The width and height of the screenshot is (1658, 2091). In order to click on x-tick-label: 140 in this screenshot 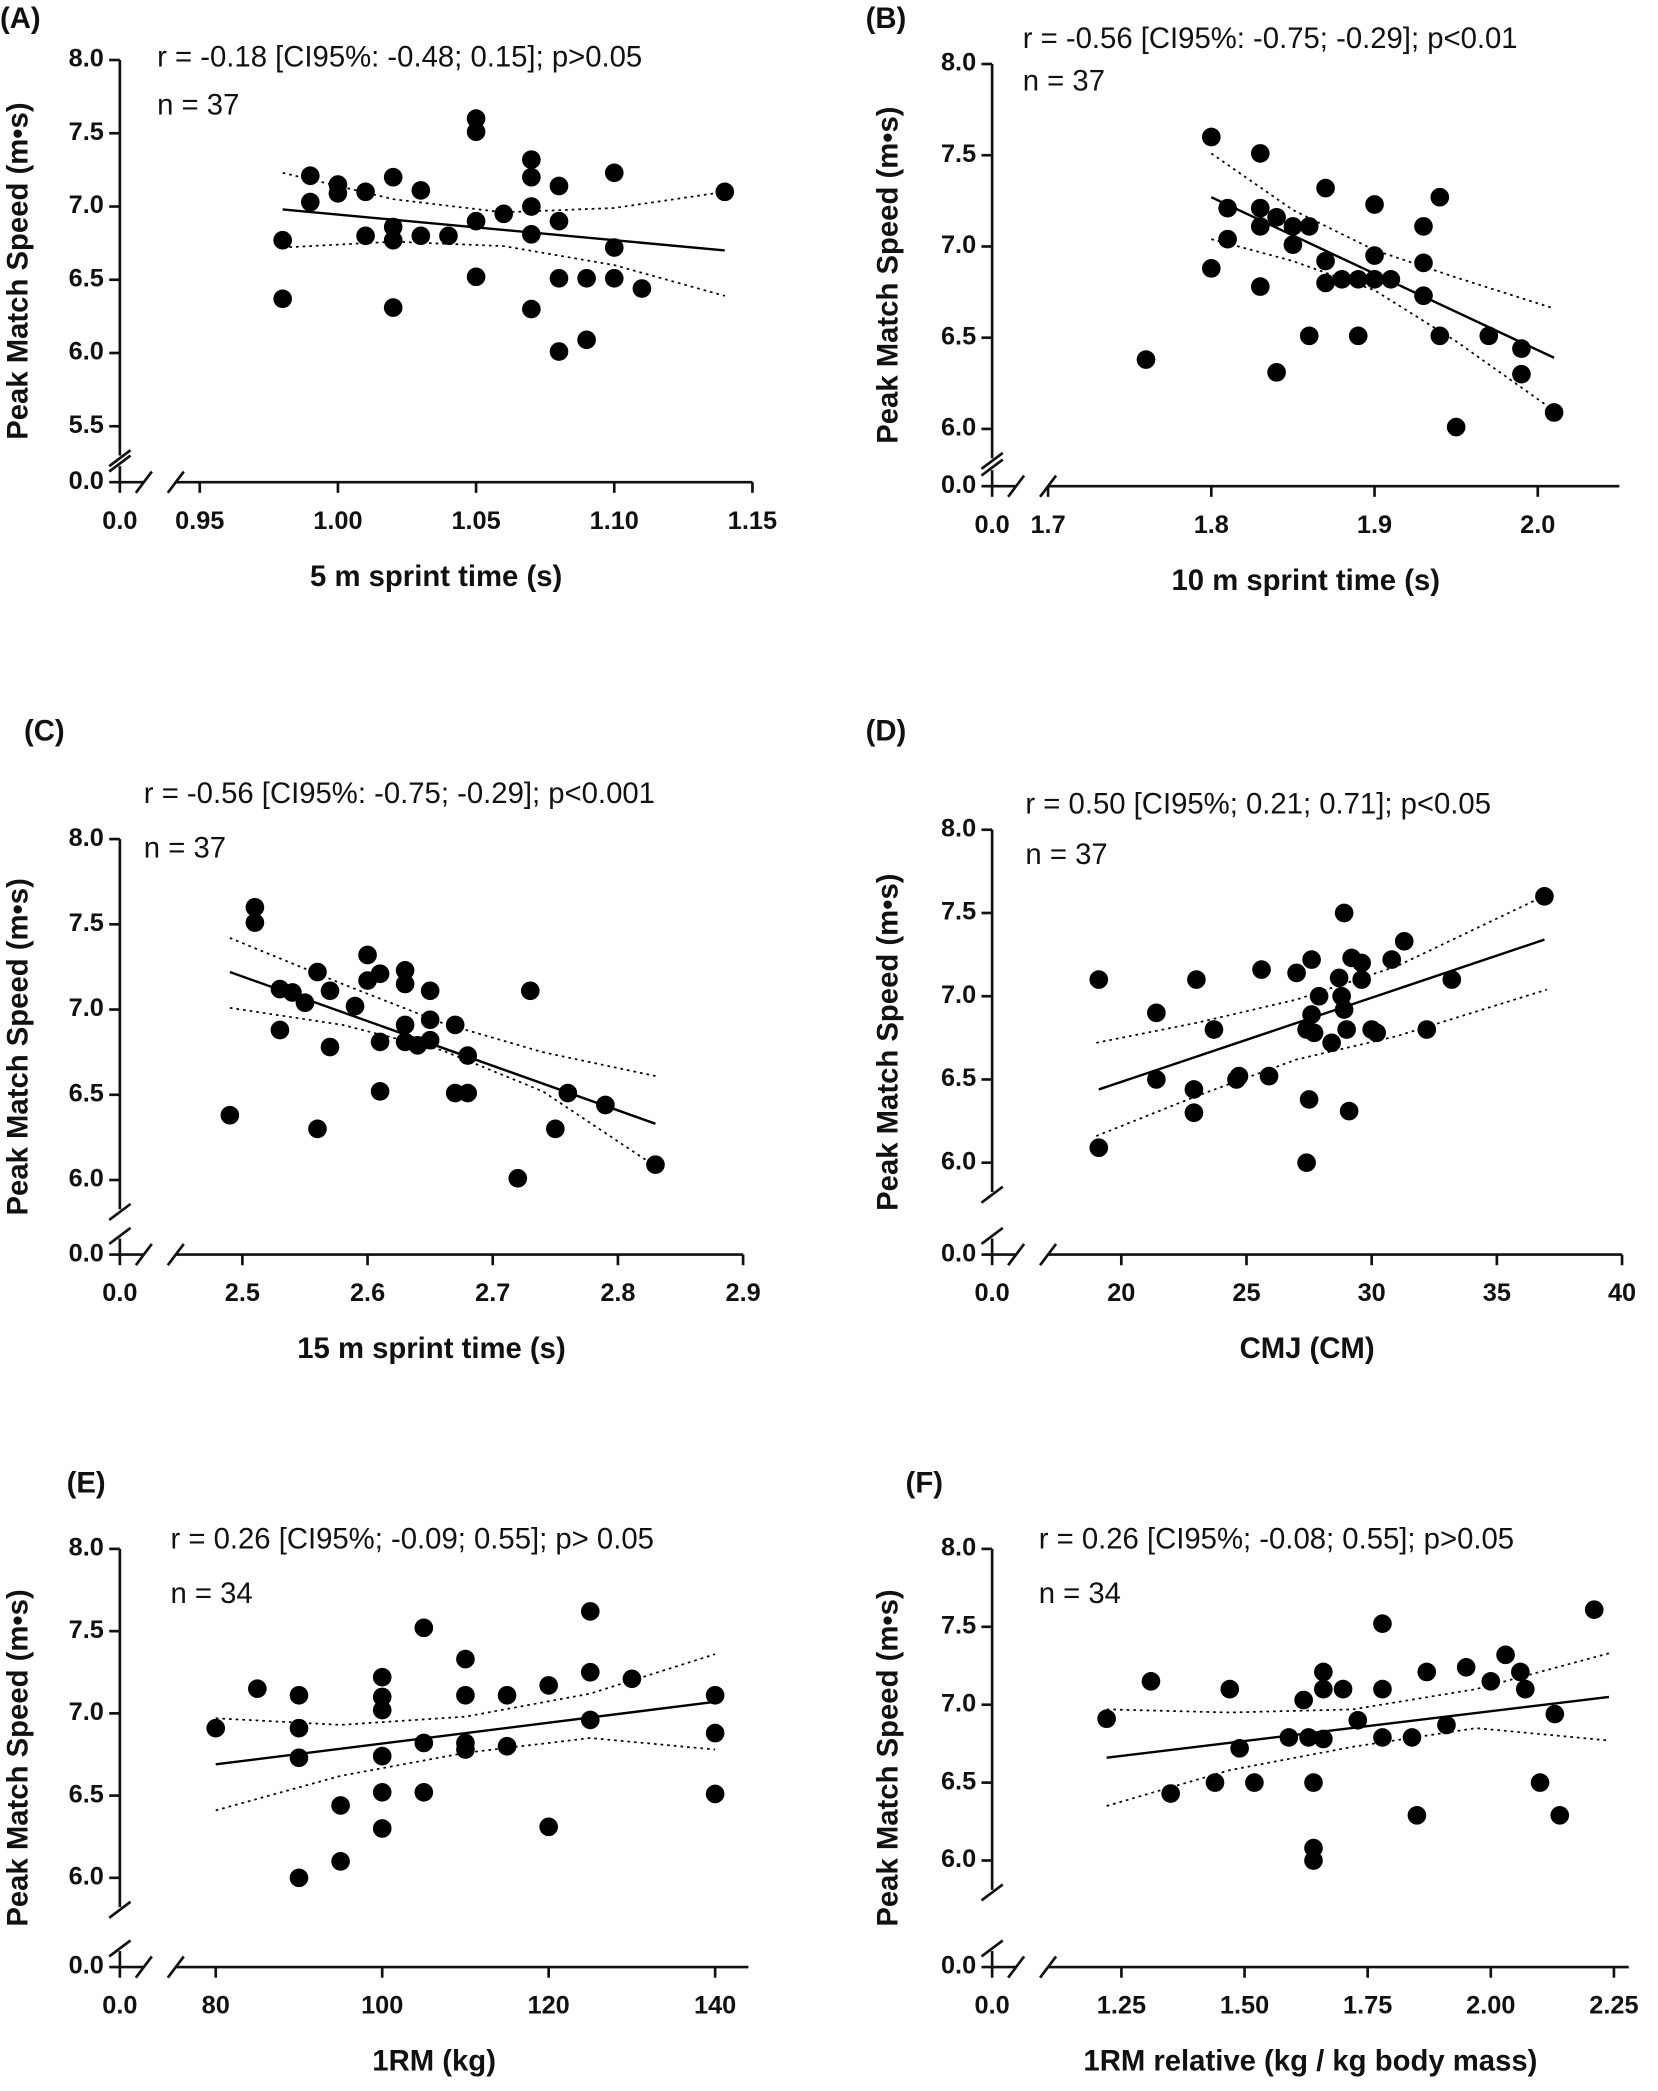, I will do `click(715, 2006)`.